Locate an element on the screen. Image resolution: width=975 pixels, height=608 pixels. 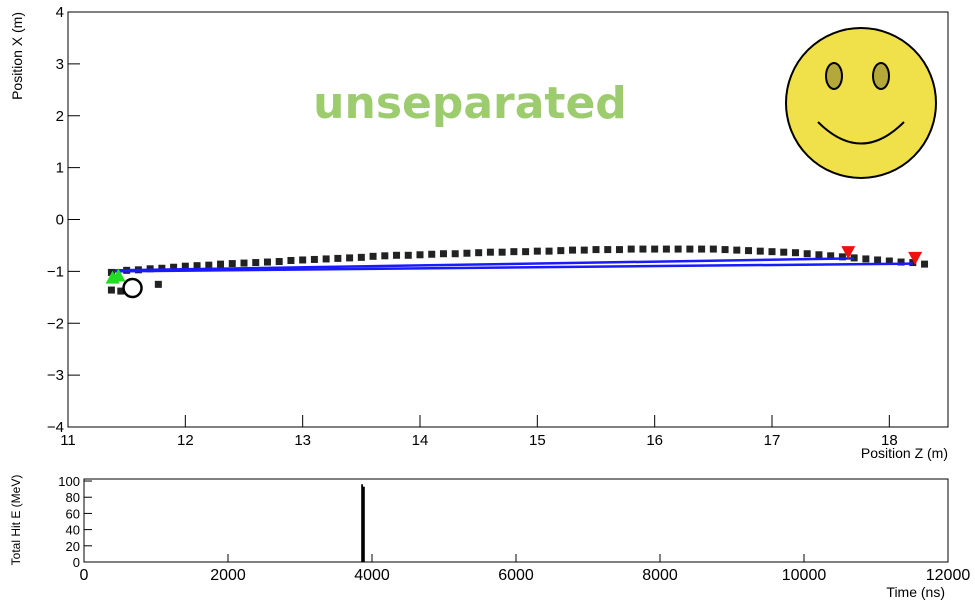
x-tick-label: 18 is located at coordinates (889, 440).